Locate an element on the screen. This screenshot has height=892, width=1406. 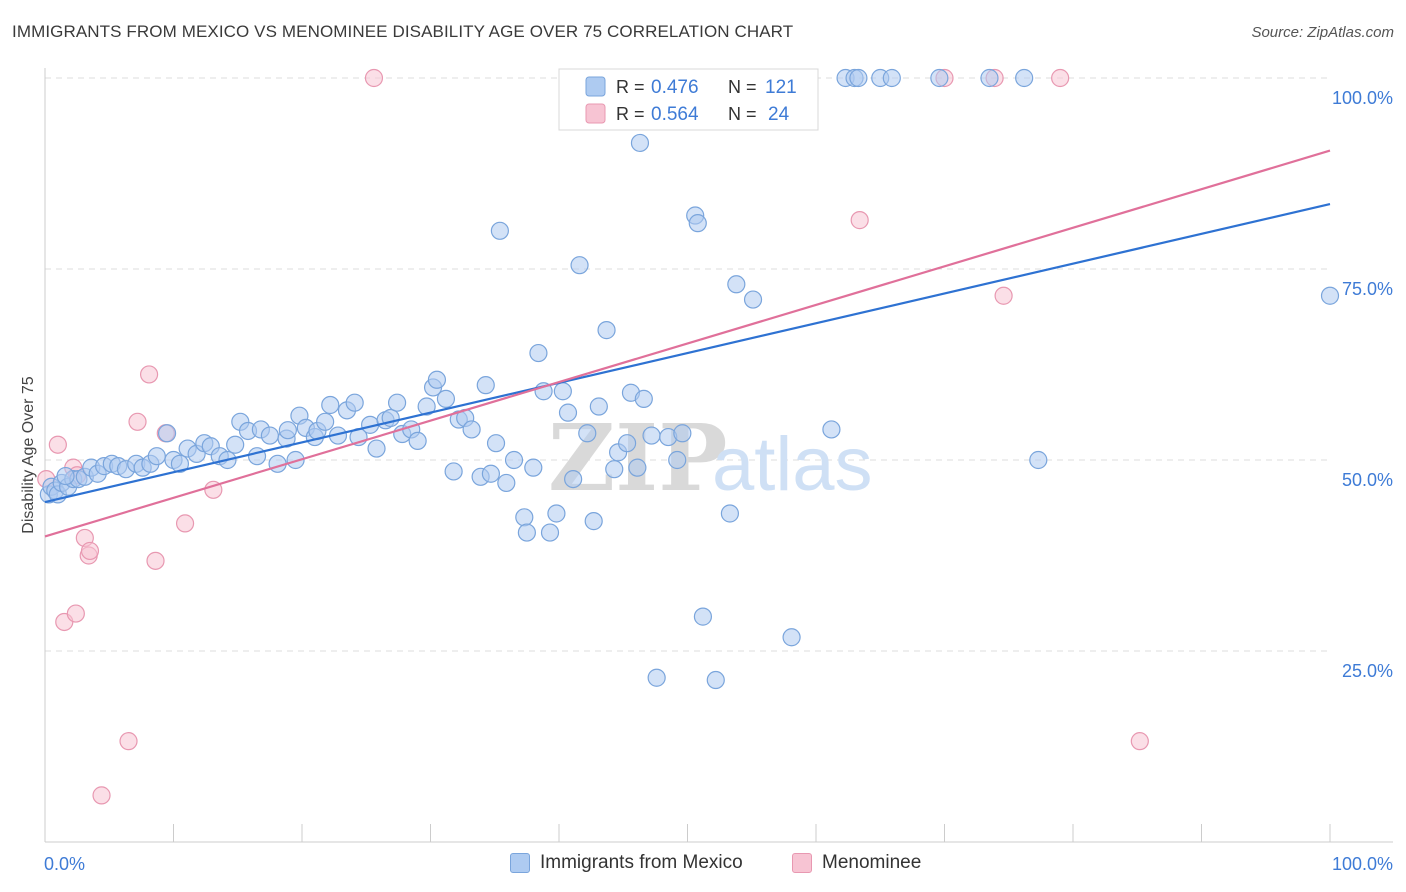
legend-n-label-pink: N = is located at coordinates (742, 114).